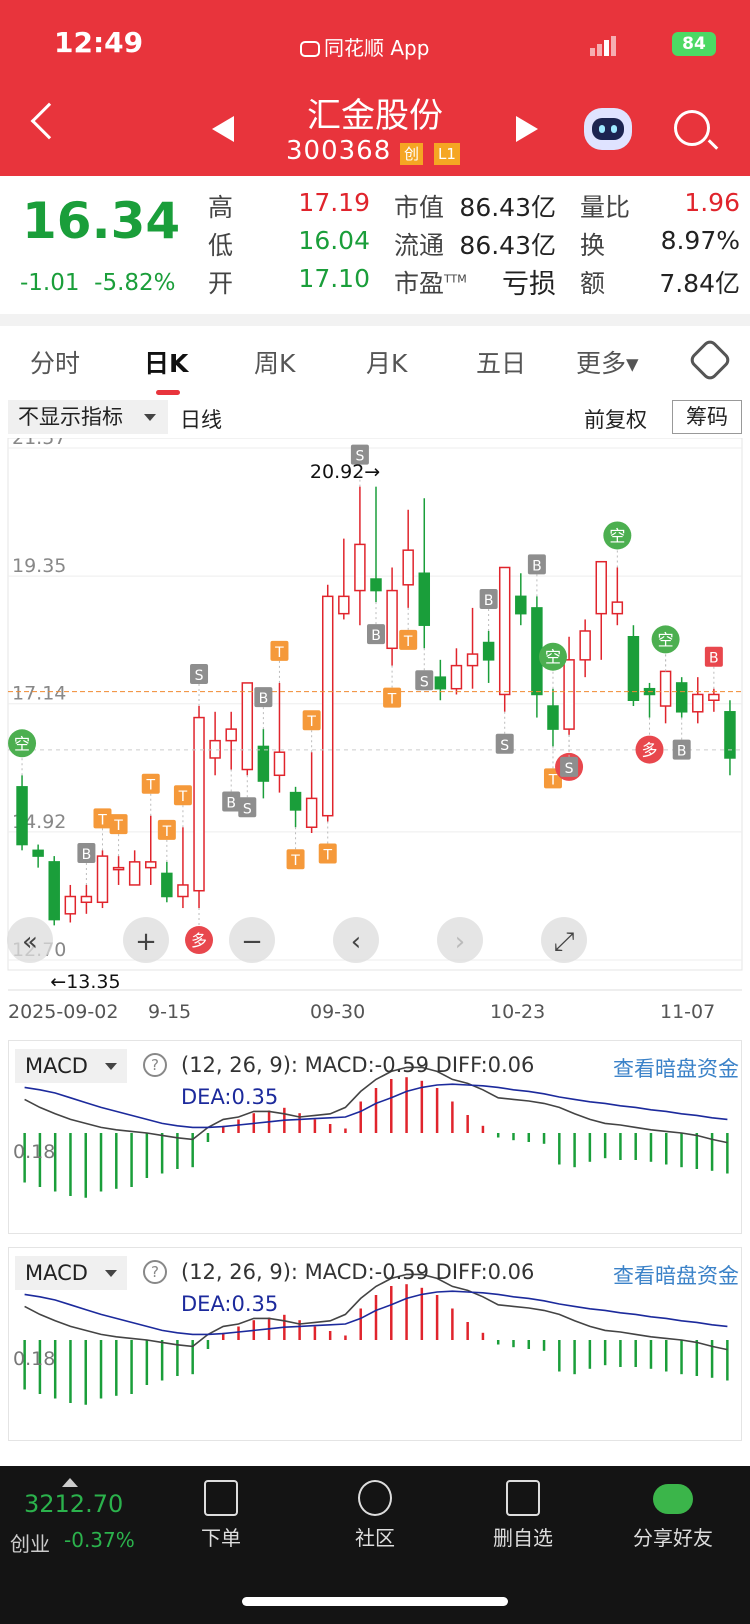 The height and width of the screenshot is (1624, 750). I want to click on macd-select-1: MACD, so click(71, 1066).